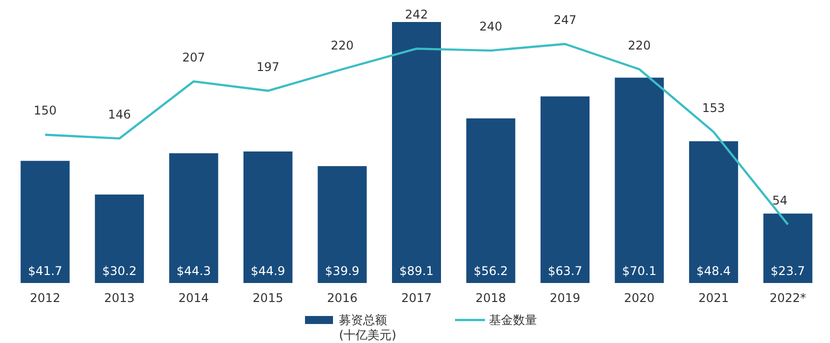  I want to click on data-label: $56.2, so click(491, 271).